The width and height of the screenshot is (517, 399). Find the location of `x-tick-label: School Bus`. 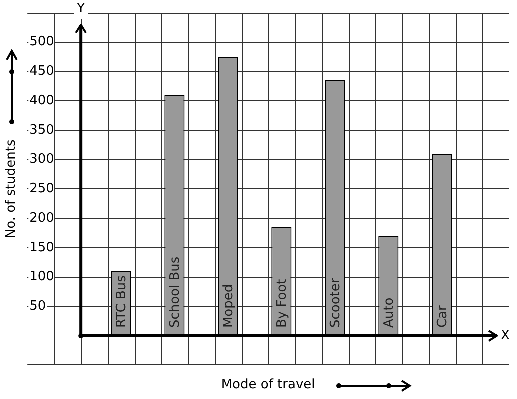

x-tick-label: School Bus is located at coordinates (176, 292).